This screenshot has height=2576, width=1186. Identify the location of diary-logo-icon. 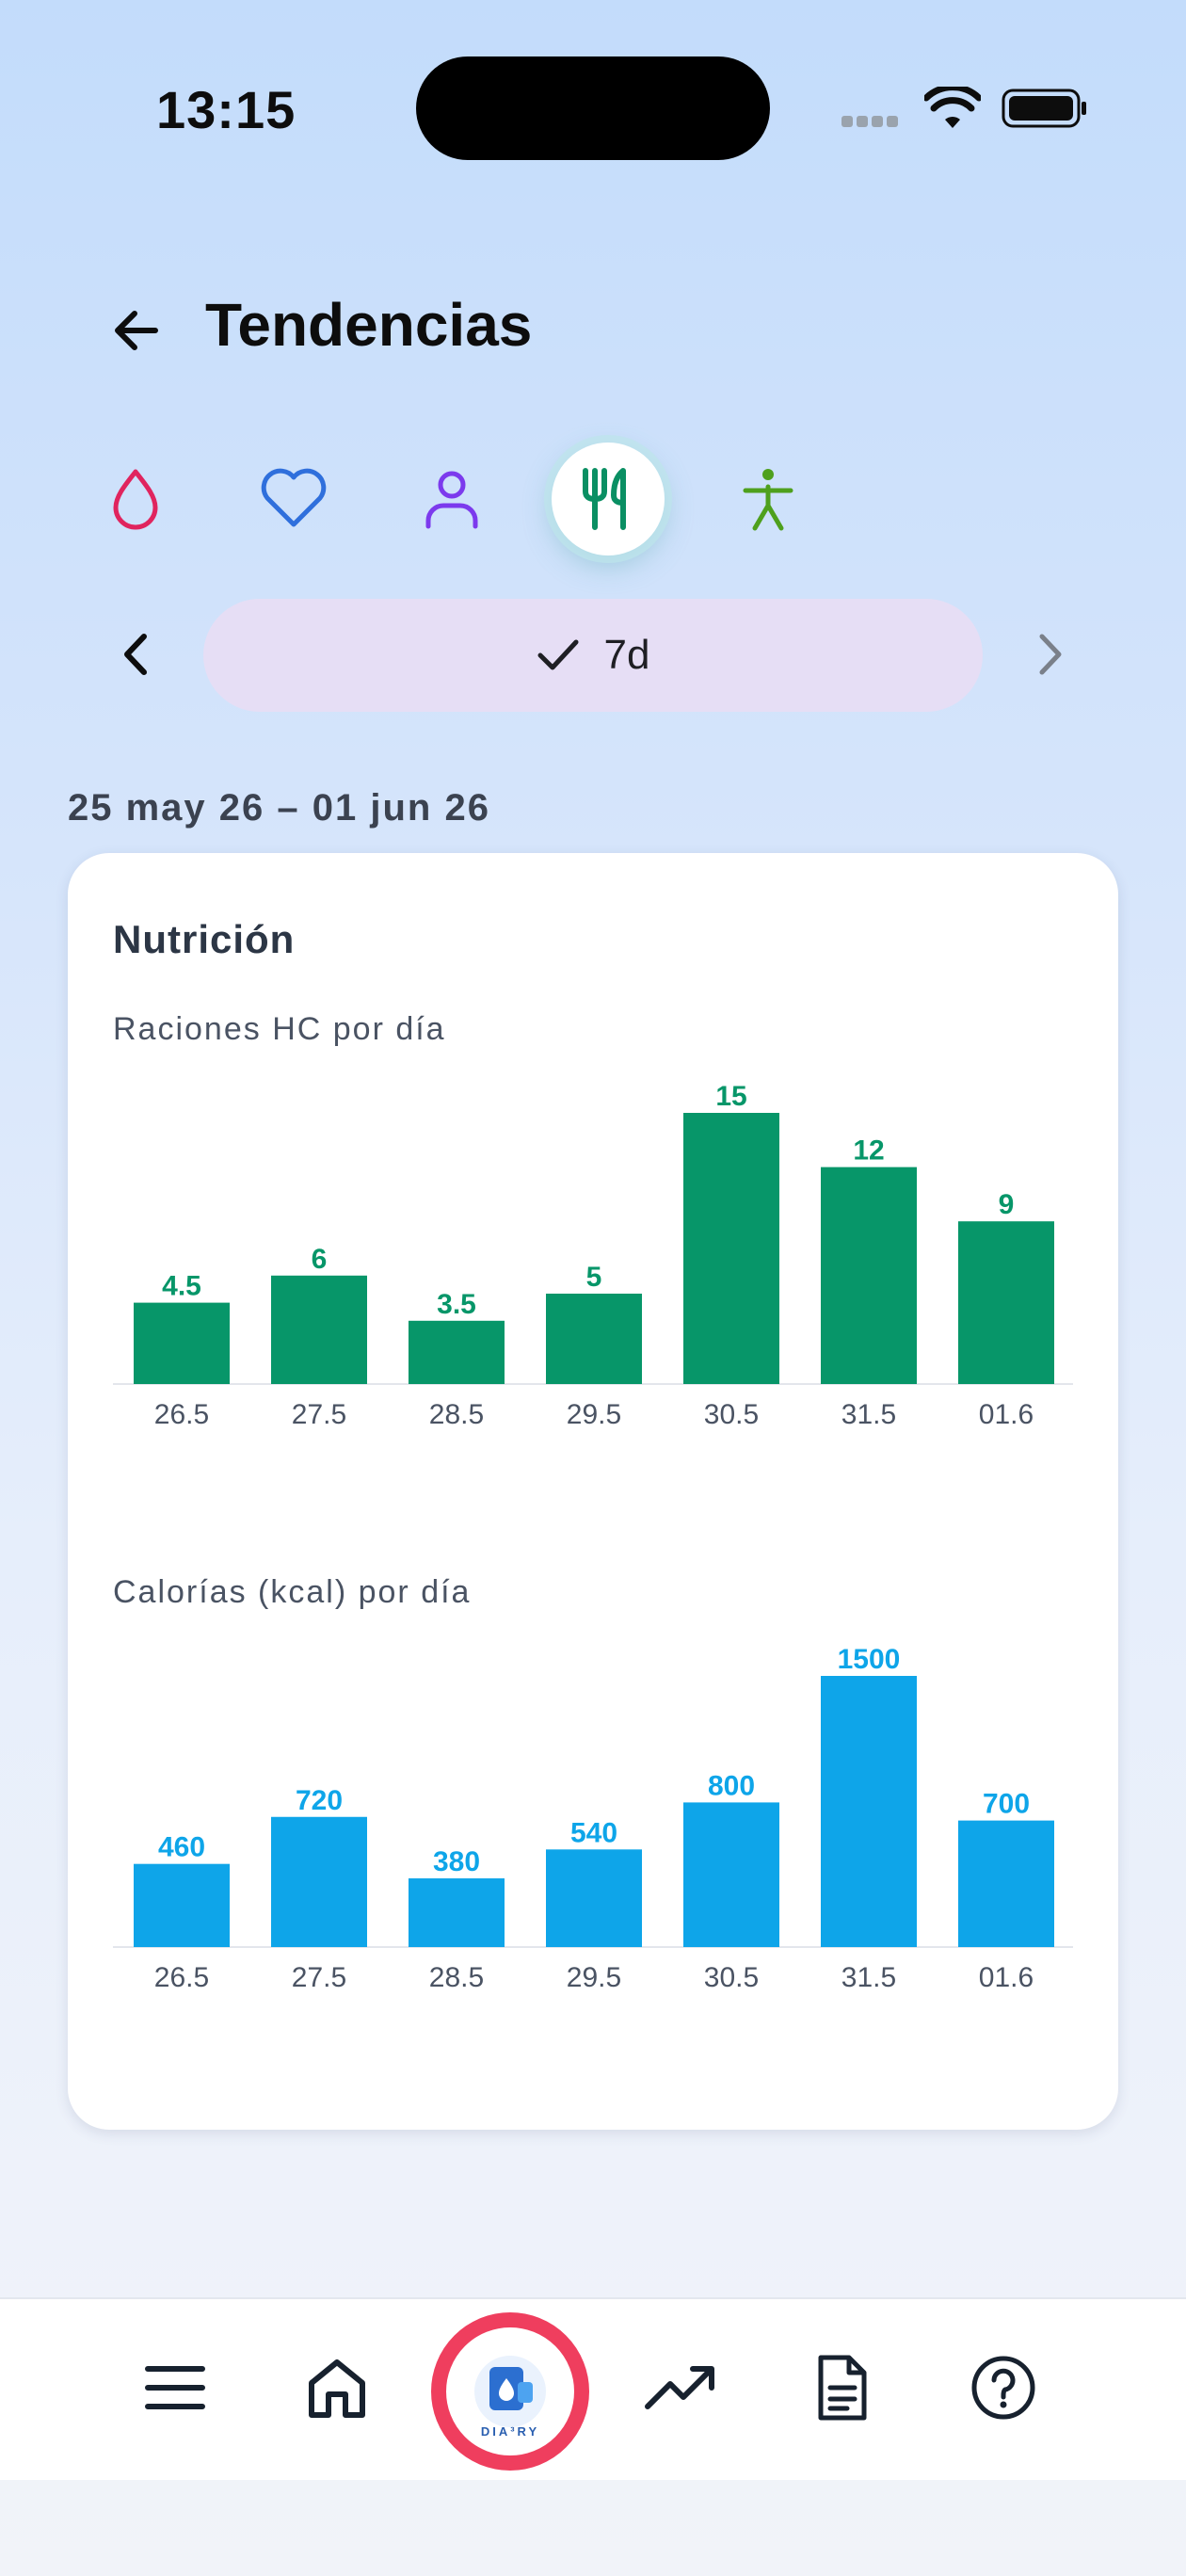
(510, 2391).